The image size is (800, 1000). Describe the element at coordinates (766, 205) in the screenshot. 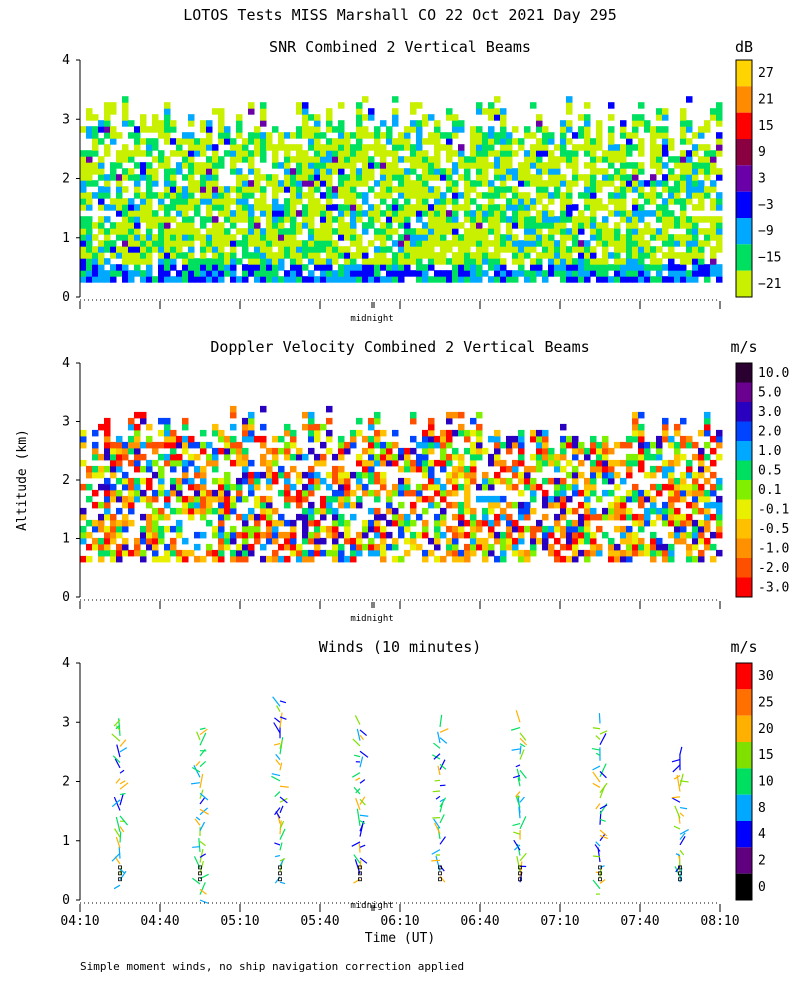

I see `colorbar-label: −3` at that location.